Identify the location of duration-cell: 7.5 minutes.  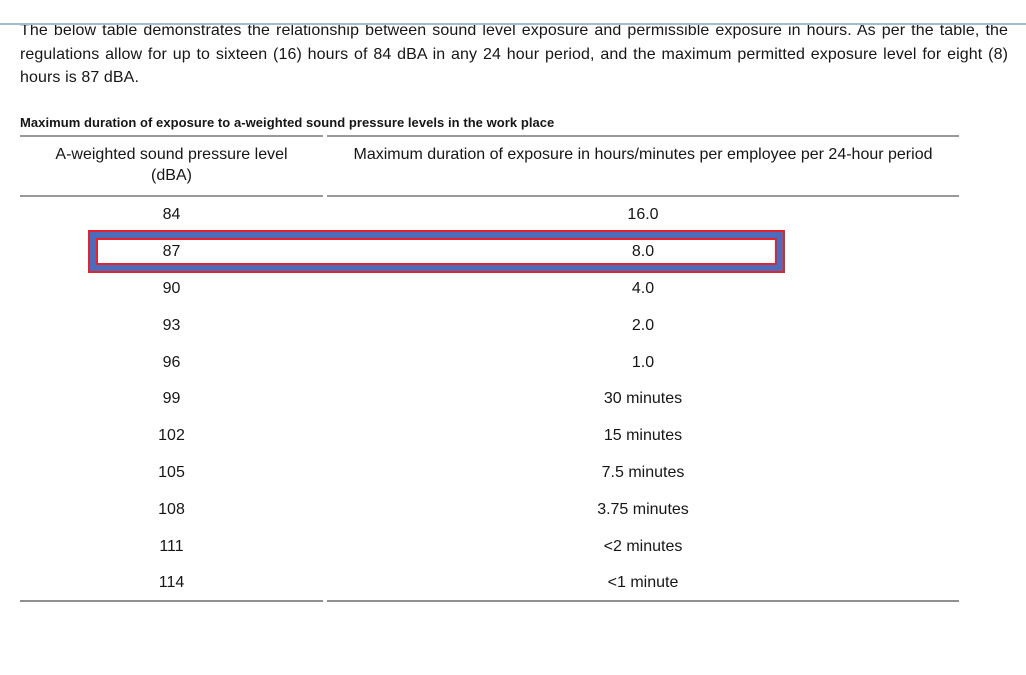
(643, 473).